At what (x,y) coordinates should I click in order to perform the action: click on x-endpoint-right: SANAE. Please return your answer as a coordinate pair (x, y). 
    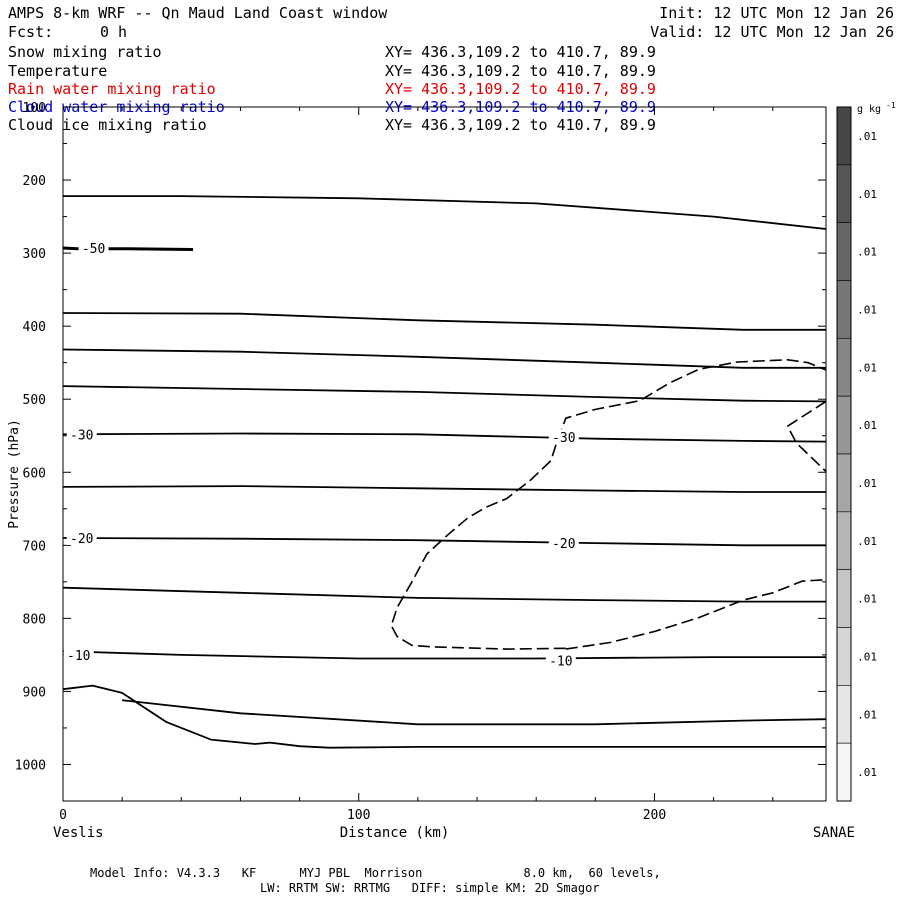
    Looking at the image, I should click on (834, 833).